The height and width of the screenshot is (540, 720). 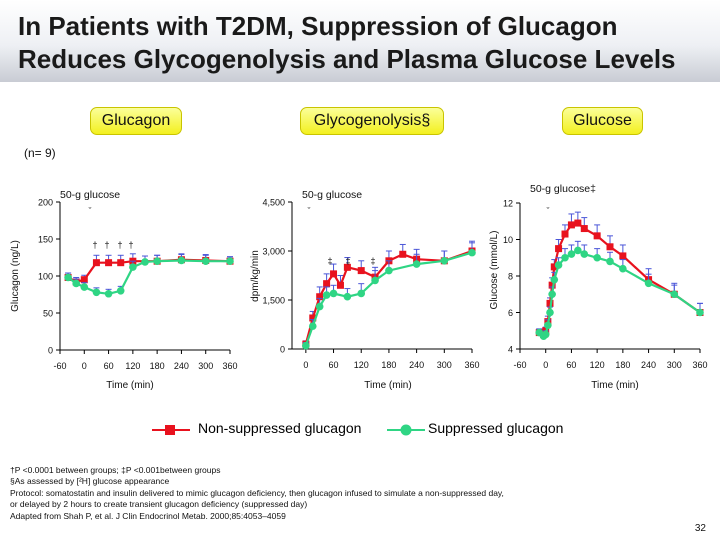 I want to click on glucose-y-tick-label: 12, so click(x=508, y=204).